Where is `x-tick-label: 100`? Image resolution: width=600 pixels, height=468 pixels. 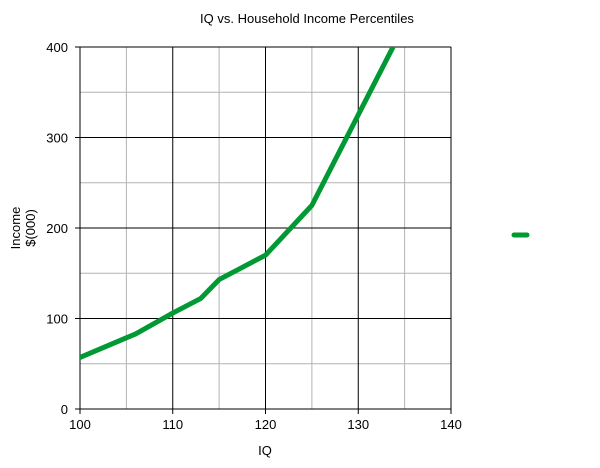 x-tick-label: 100 is located at coordinates (80, 424).